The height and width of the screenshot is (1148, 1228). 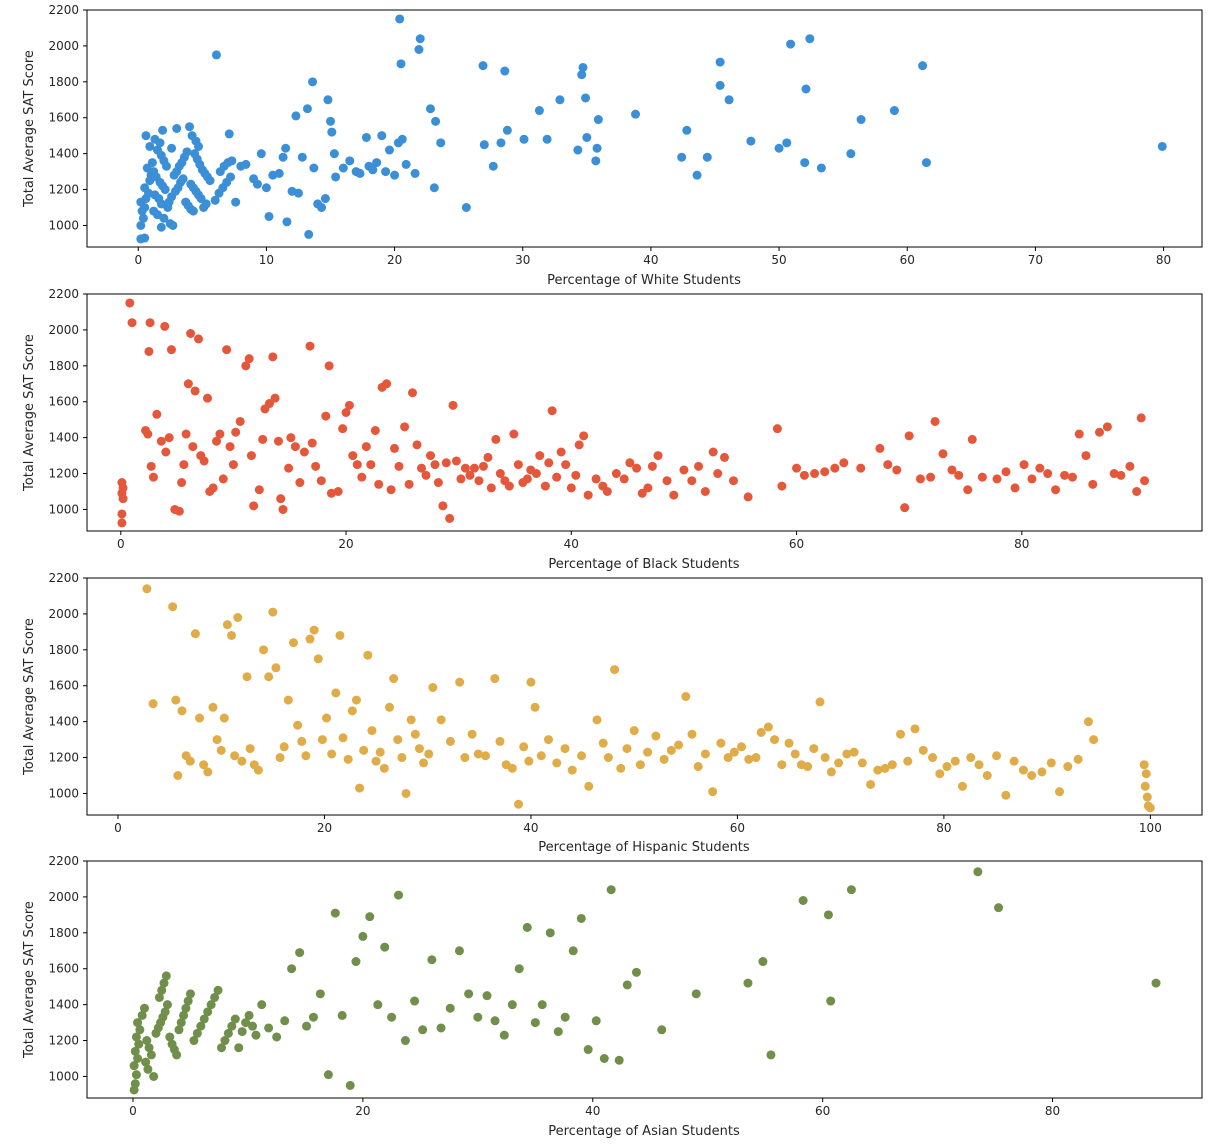 What do you see at coordinates (63, 793) in the screenshot?
I see `y-tick-label: 1000` at bounding box center [63, 793].